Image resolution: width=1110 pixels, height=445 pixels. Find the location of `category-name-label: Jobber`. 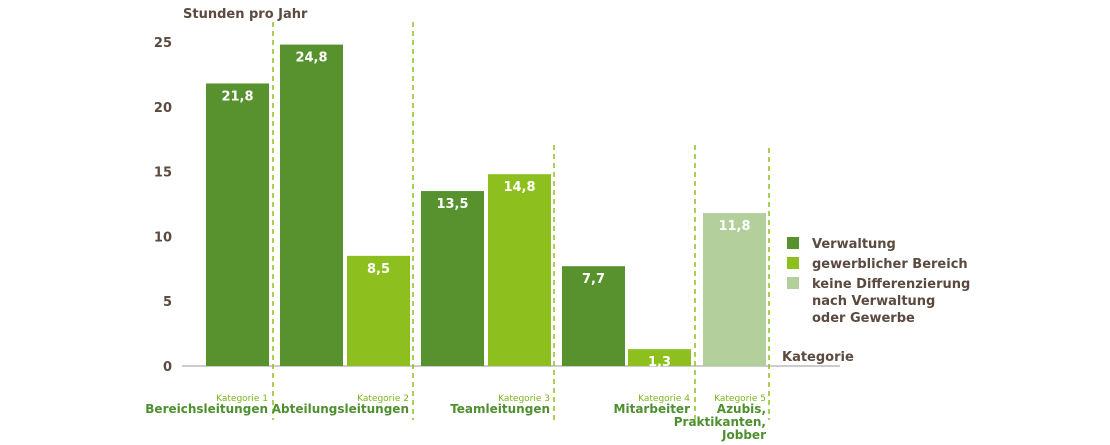

category-name-label: Jobber is located at coordinates (743, 435).